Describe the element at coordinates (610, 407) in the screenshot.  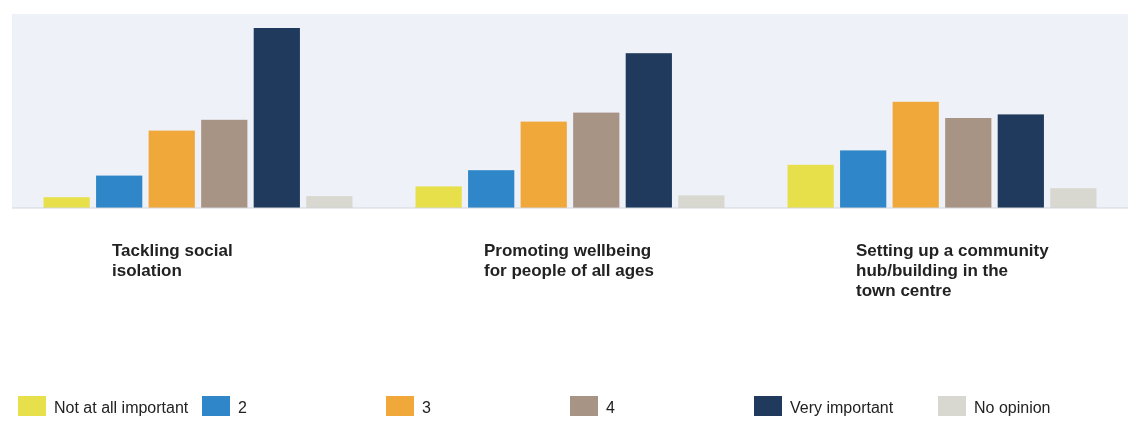
I see `legend-label: 4` at that location.